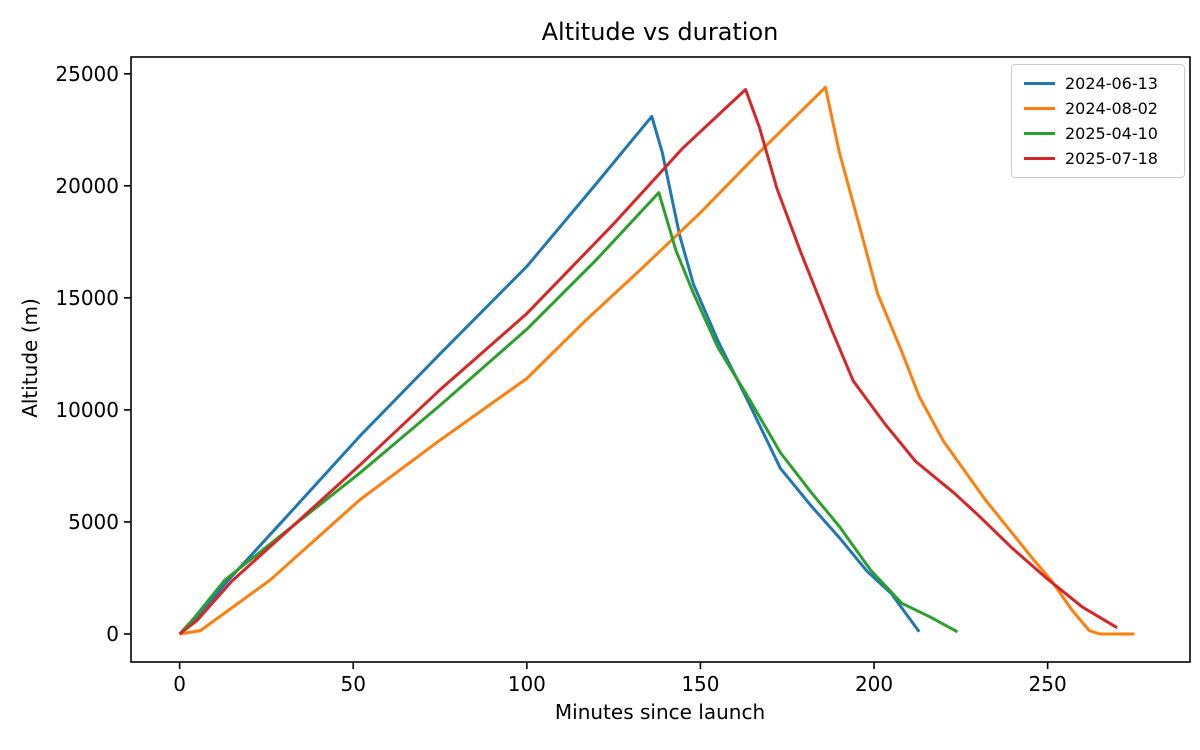 The width and height of the screenshot is (1200, 750). I want to click on legend-item: 2024-06-13, so click(1098, 83).